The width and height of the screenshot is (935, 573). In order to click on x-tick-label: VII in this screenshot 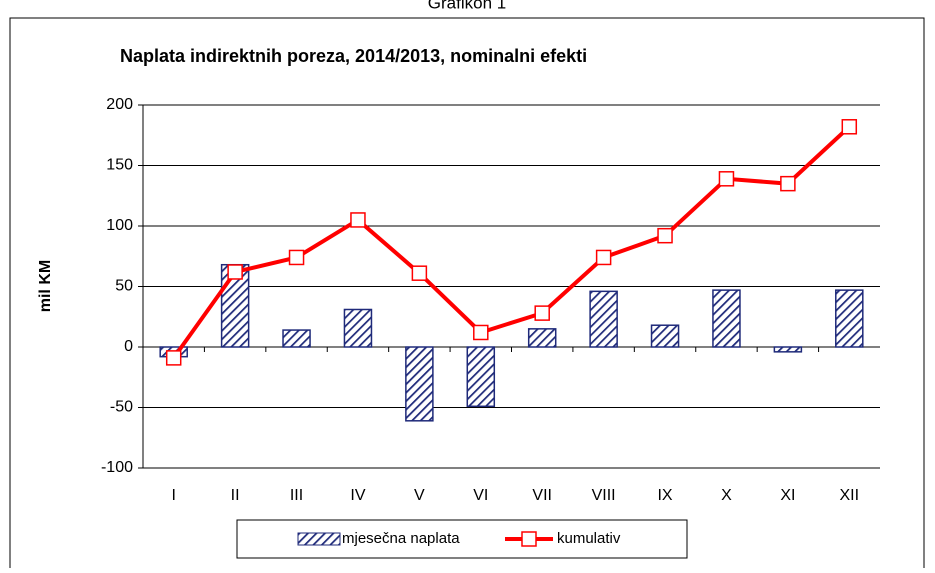, I will do `click(542, 495)`.